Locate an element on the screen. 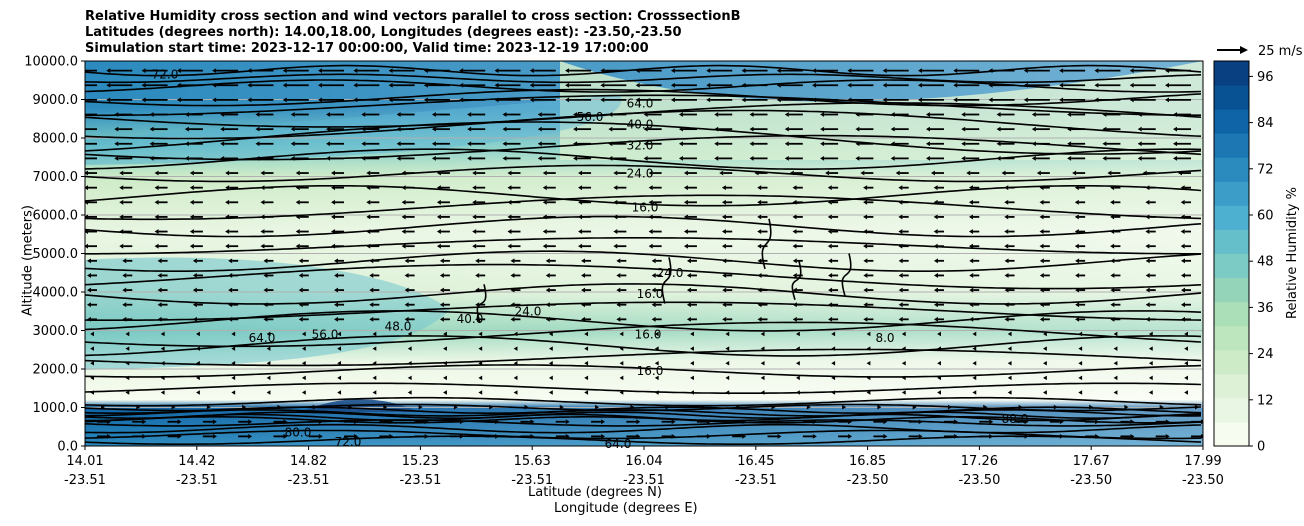  y-tick-label: 1000.0 is located at coordinates (56, 408).